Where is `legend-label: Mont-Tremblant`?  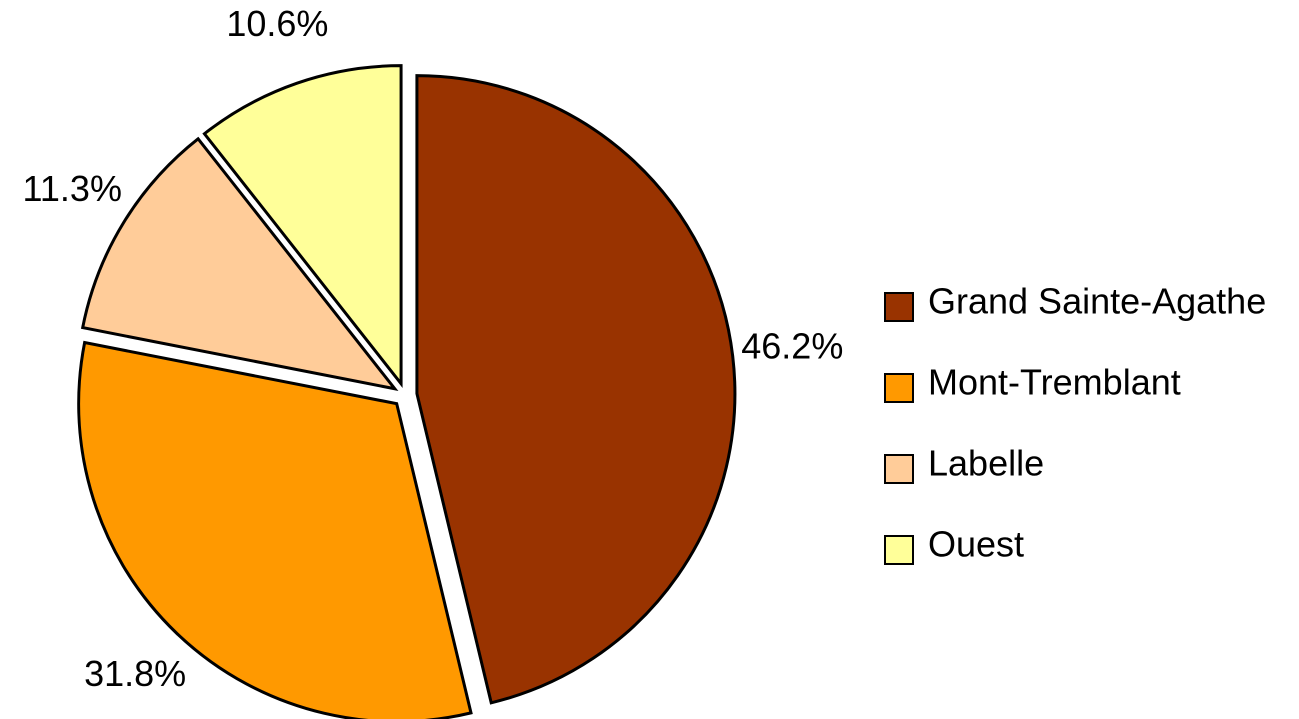 legend-label: Mont-Tremblant is located at coordinates (1054, 382).